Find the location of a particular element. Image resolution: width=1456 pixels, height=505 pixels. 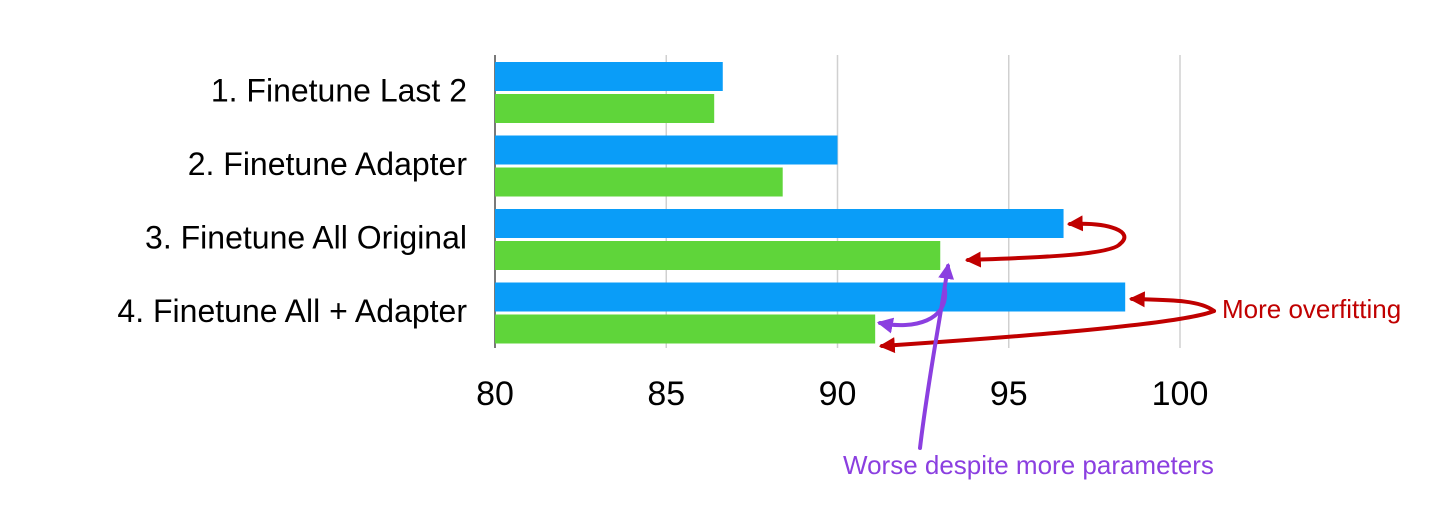

x-tick-label: 80 is located at coordinates (495, 394).